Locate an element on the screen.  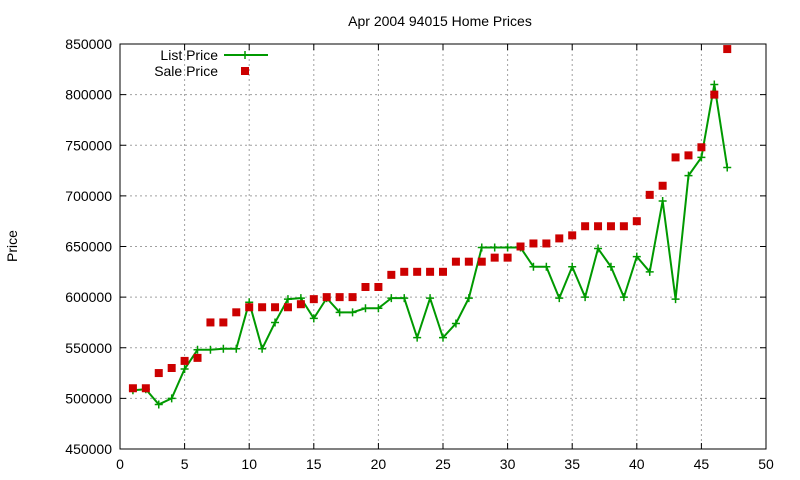
x-tick-label: 0 is located at coordinates (120, 464).